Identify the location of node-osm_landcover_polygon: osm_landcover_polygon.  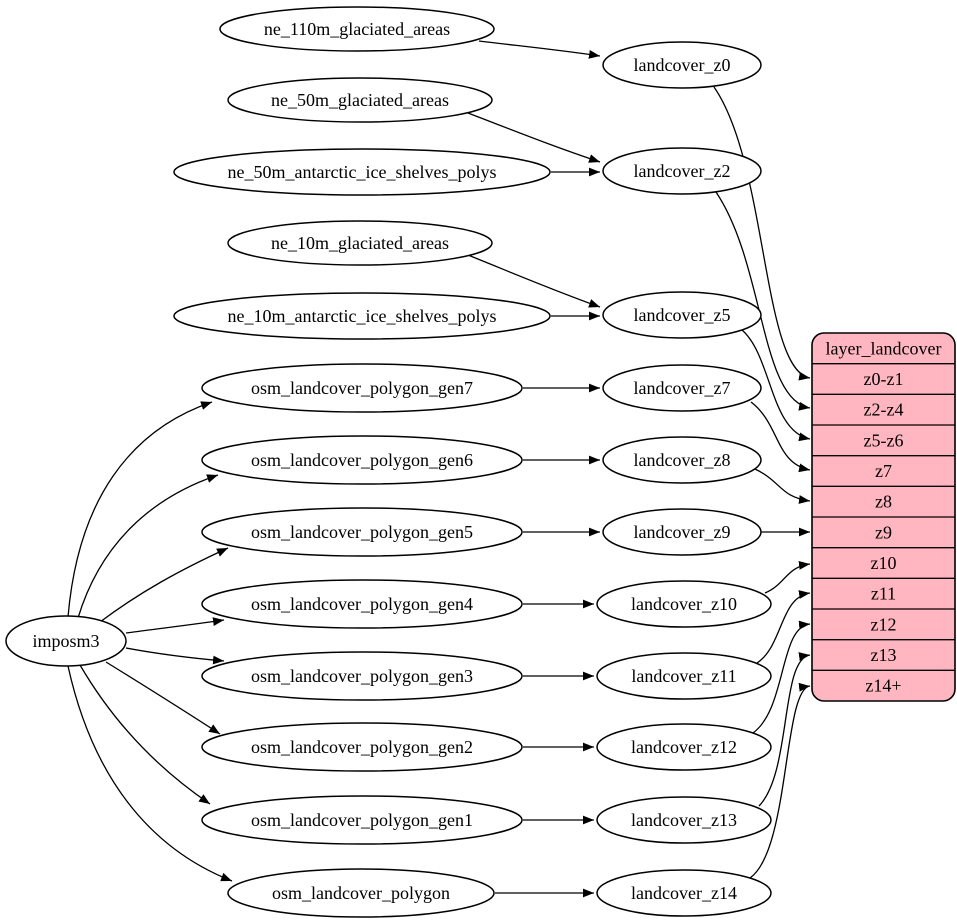
(361, 893).